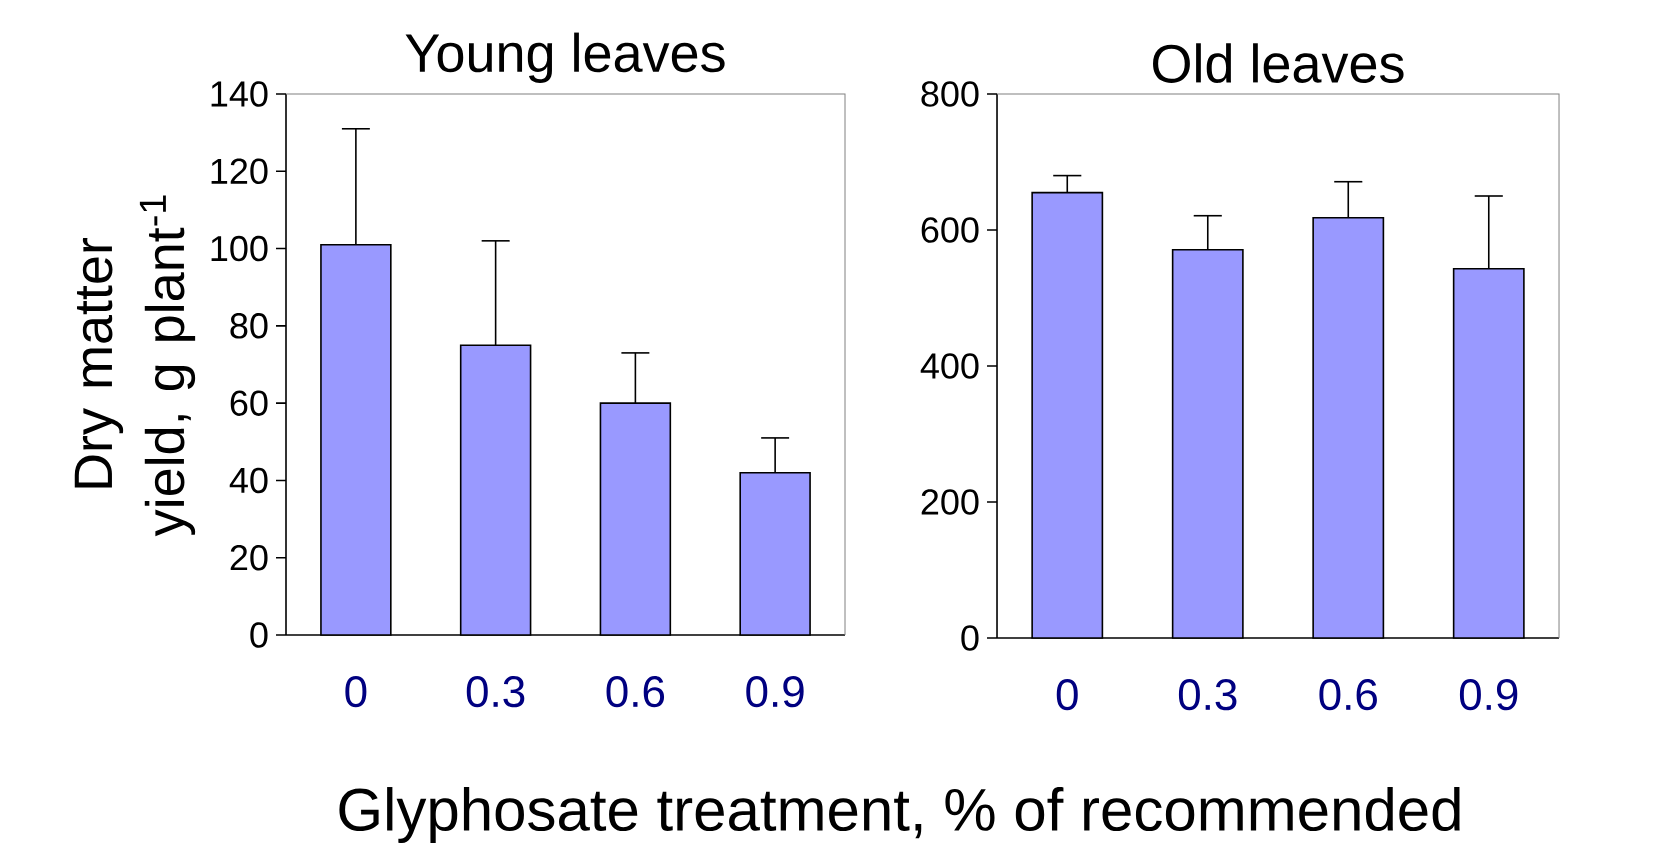 This screenshot has height=857, width=1663. What do you see at coordinates (249, 557) in the screenshot?
I see `y-tick-label: 20` at bounding box center [249, 557].